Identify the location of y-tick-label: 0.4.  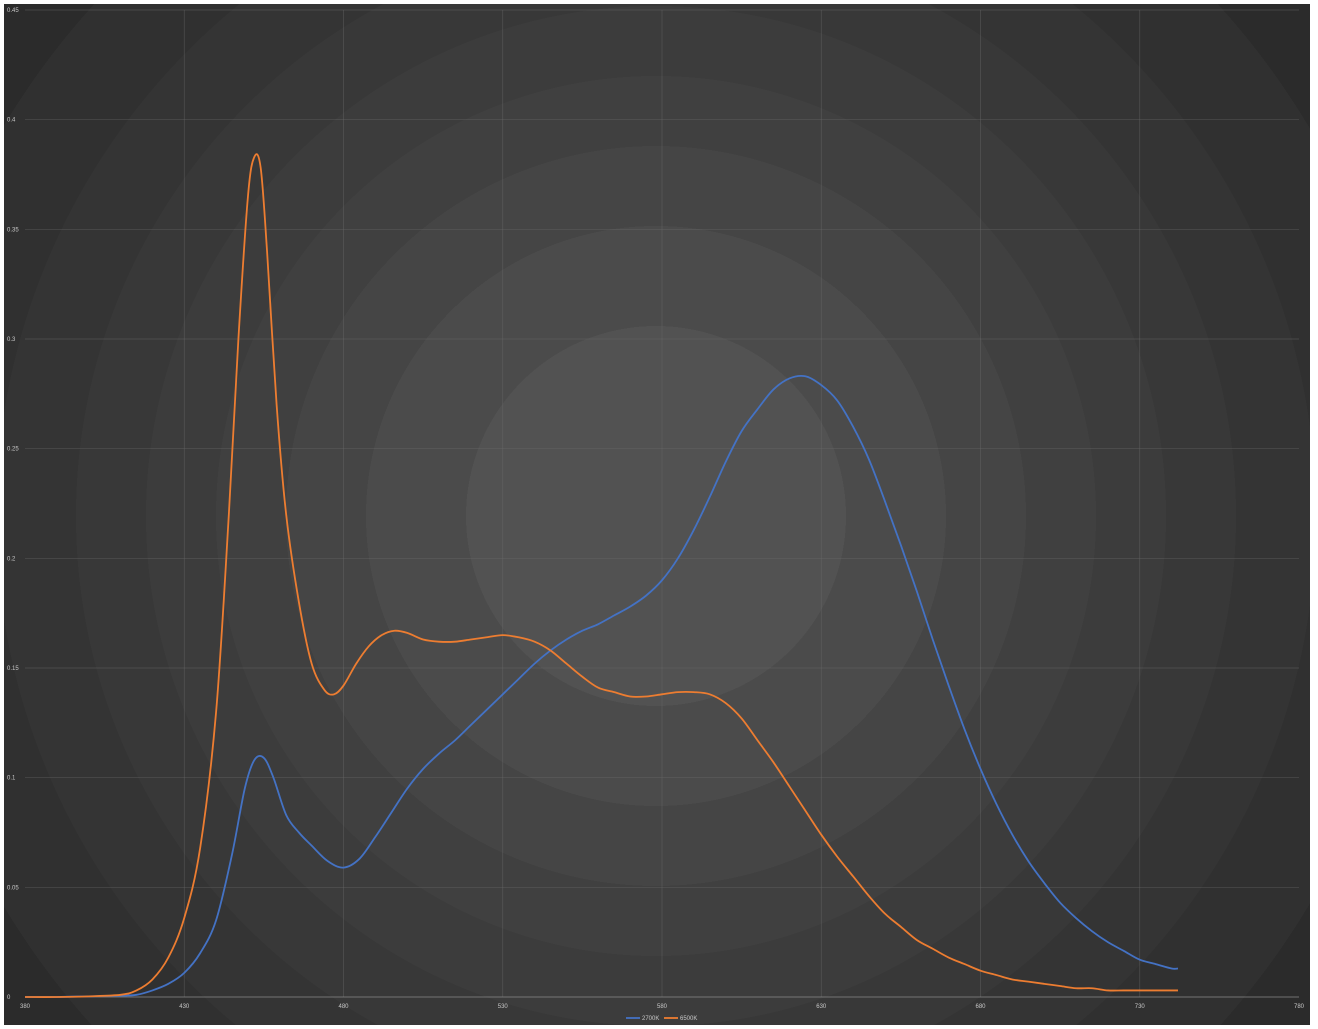
(11, 121).